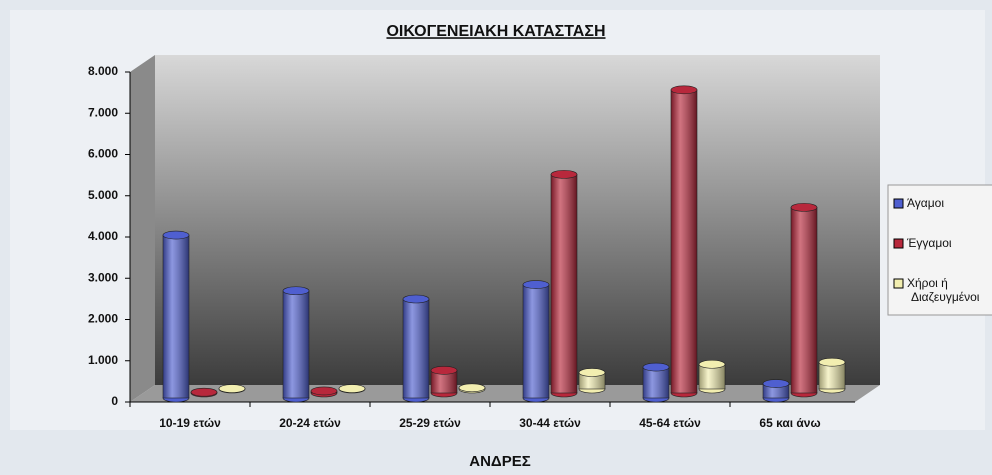  I want to click on y-tick-label: 4.000, so click(103, 236).